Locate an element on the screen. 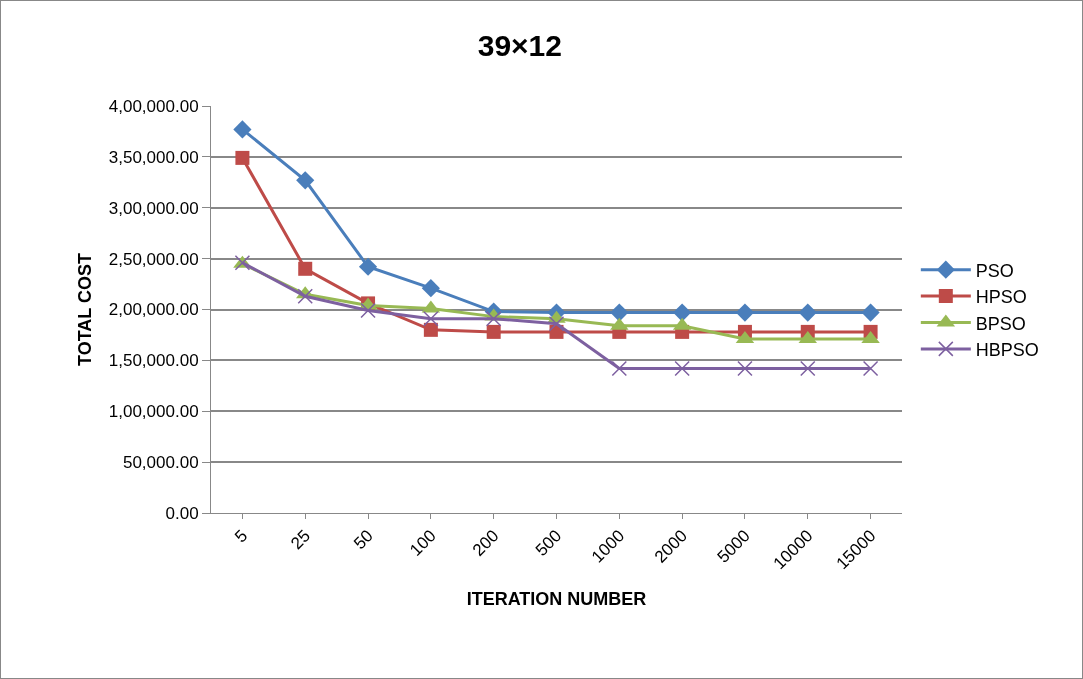  legend-label: HPSO is located at coordinates (1001, 297).